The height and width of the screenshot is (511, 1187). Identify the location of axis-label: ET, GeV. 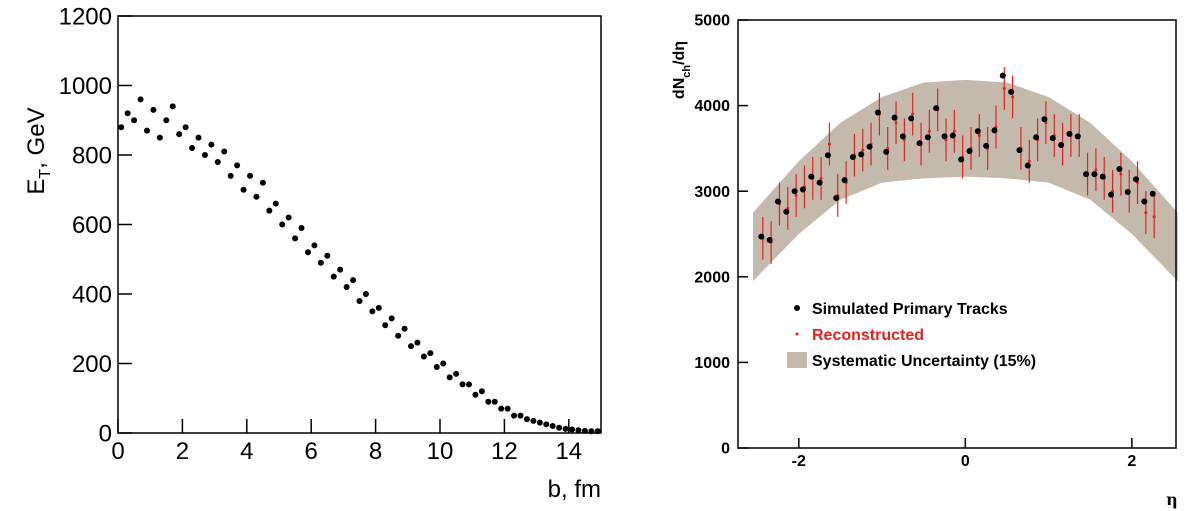
(38, 150).